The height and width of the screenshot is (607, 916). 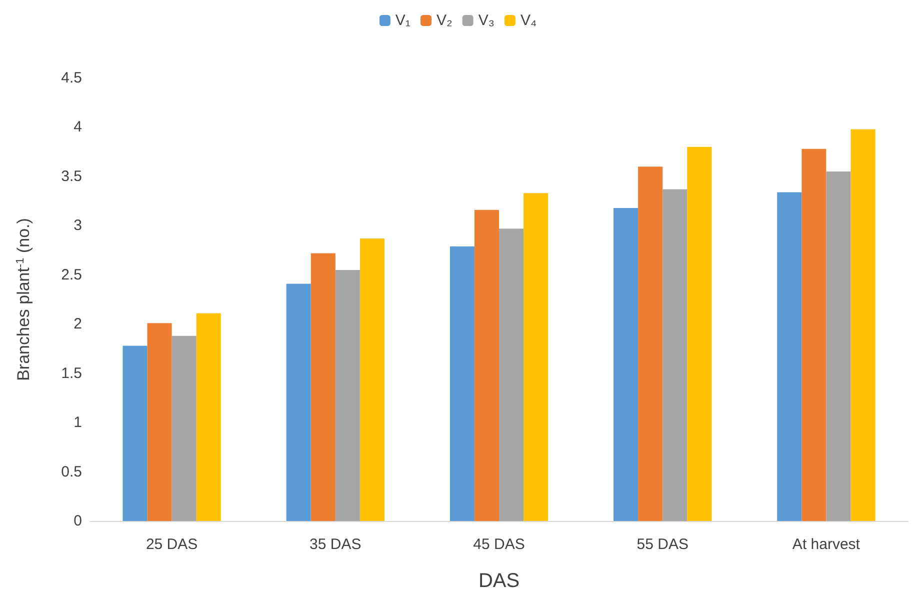 What do you see at coordinates (71, 471) in the screenshot?
I see `y-tick-label: 0.5` at bounding box center [71, 471].